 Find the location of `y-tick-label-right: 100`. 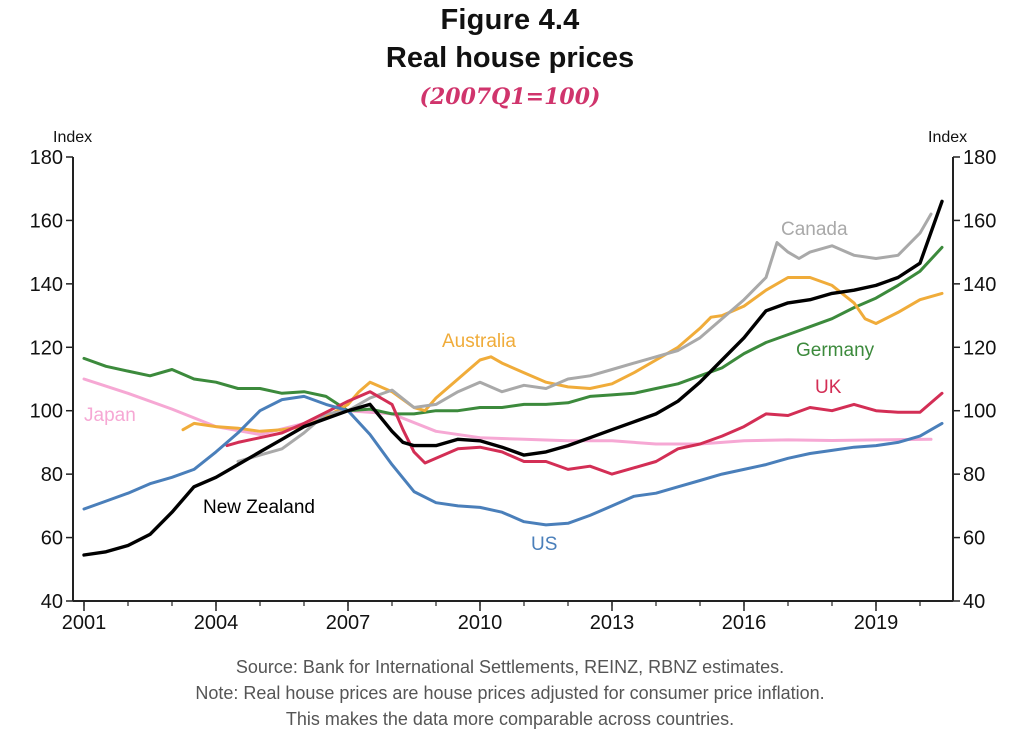

y-tick-label-right: 100 is located at coordinates (979, 412).